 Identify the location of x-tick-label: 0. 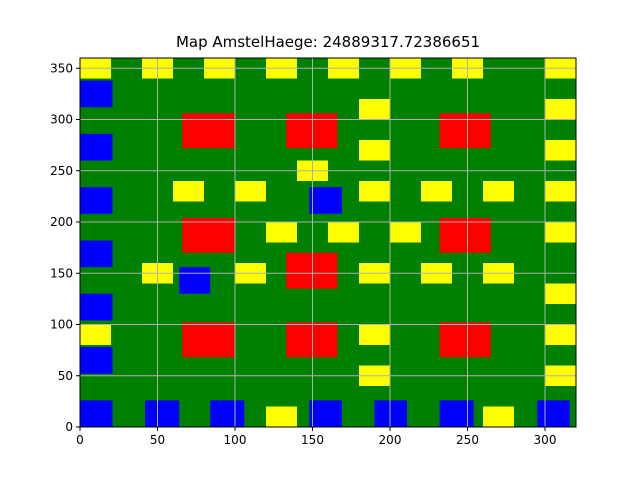
(80, 440).